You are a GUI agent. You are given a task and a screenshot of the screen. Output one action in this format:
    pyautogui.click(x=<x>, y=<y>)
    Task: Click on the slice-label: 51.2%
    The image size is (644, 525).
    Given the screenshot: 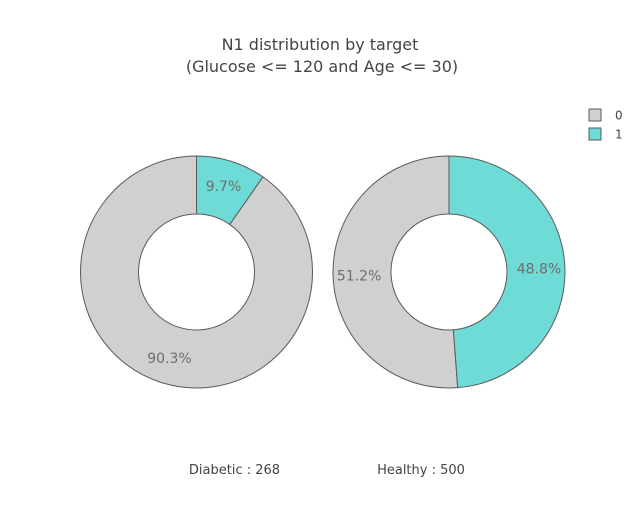 What is the action you would take?
    pyautogui.click(x=359, y=276)
    